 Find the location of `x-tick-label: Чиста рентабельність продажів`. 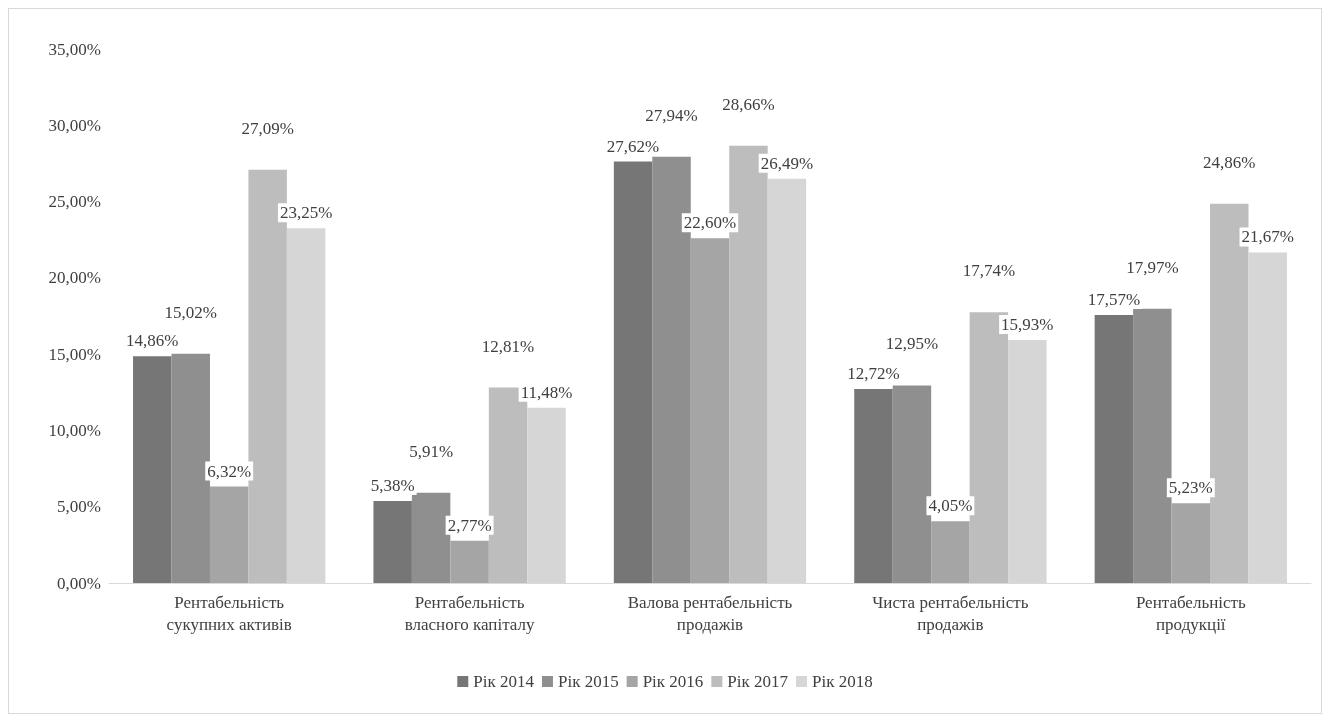

x-tick-label: Чиста рентабельність продажів is located at coordinates (950, 613).